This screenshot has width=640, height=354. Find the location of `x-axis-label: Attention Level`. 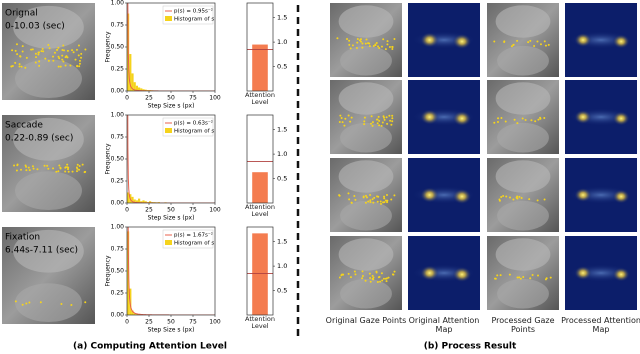

x-axis-label: Attention Level is located at coordinates (260, 322).